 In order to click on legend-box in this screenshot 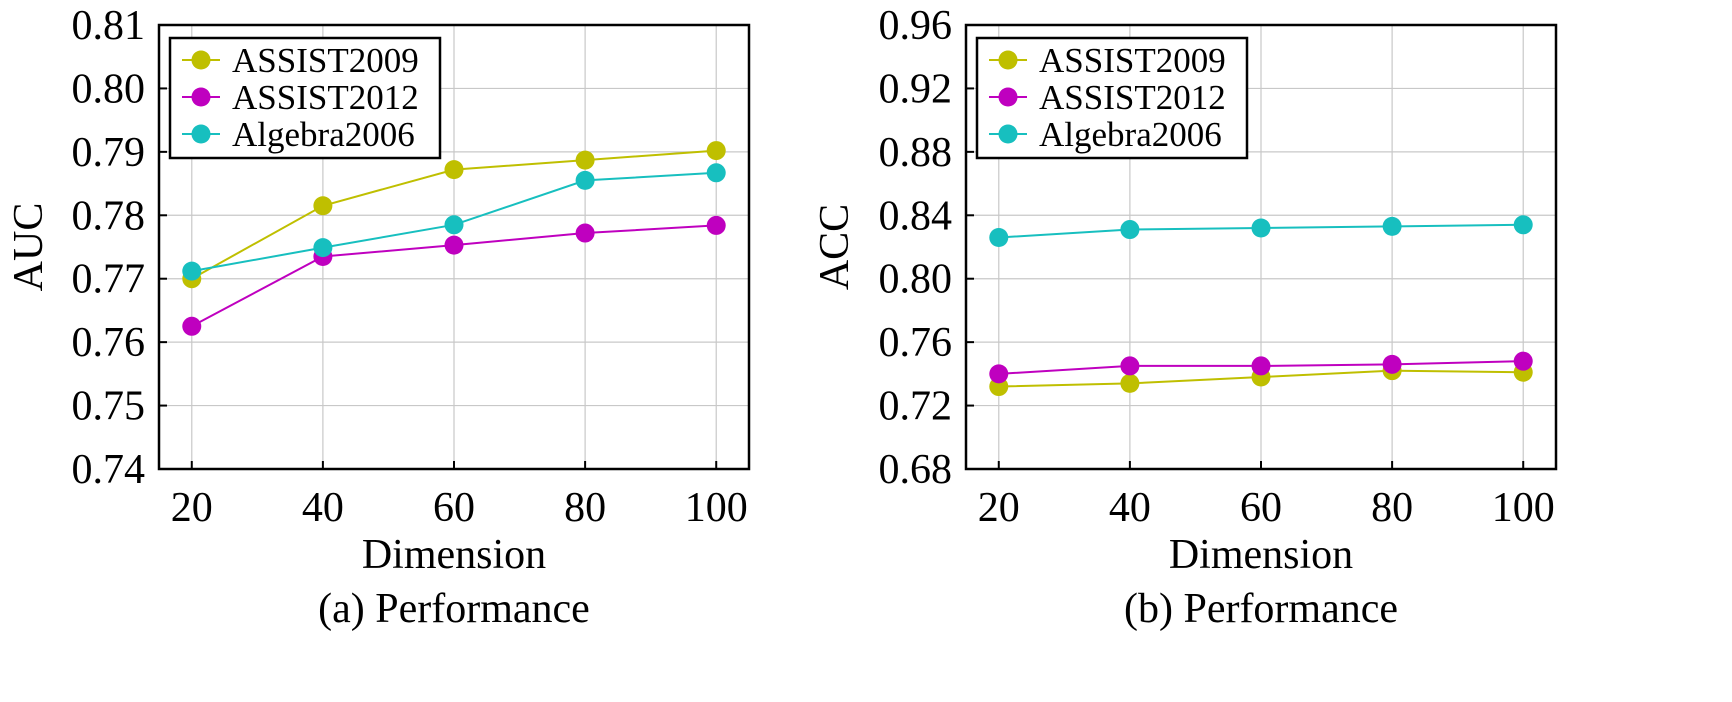, I will do `click(305, 98)`.